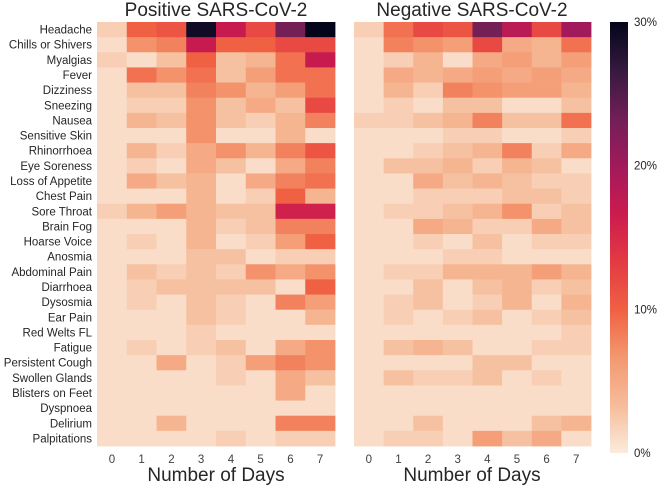 The image size is (659, 487). Describe the element at coordinates (64, 197) in the screenshot. I see `row-label: Chest Pain` at that location.